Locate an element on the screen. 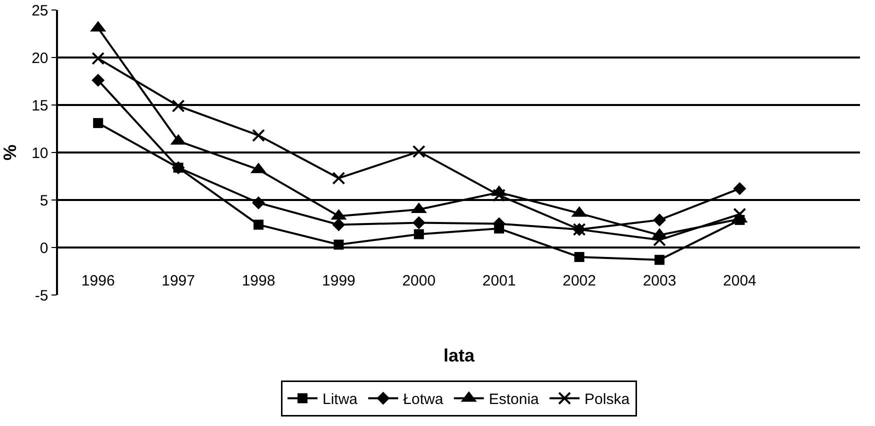 The height and width of the screenshot is (426, 875). legend-label: Estonia is located at coordinates (514, 399).